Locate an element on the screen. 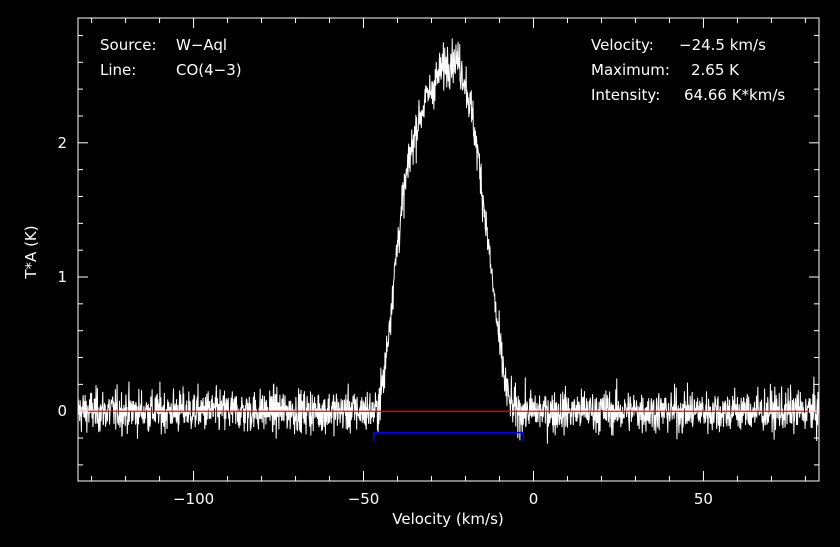  source-label: Source: is located at coordinates (128, 45).